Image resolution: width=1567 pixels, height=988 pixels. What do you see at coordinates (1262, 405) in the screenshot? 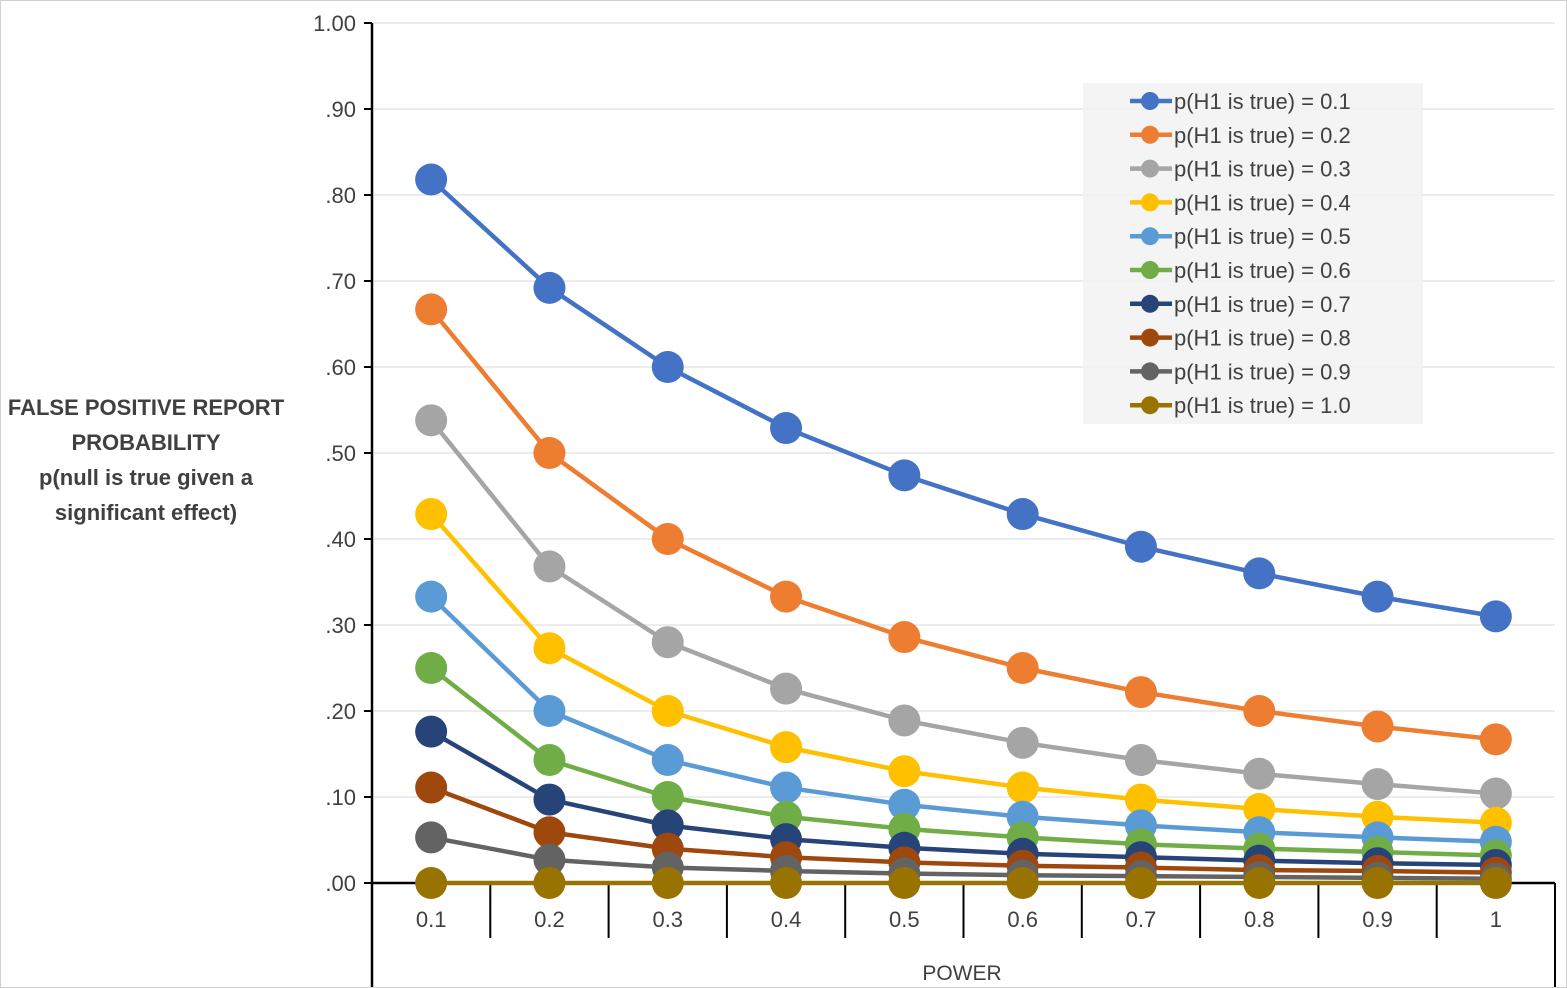
I see `legend-label: p(H1 is true) = 1.0` at bounding box center [1262, 405].